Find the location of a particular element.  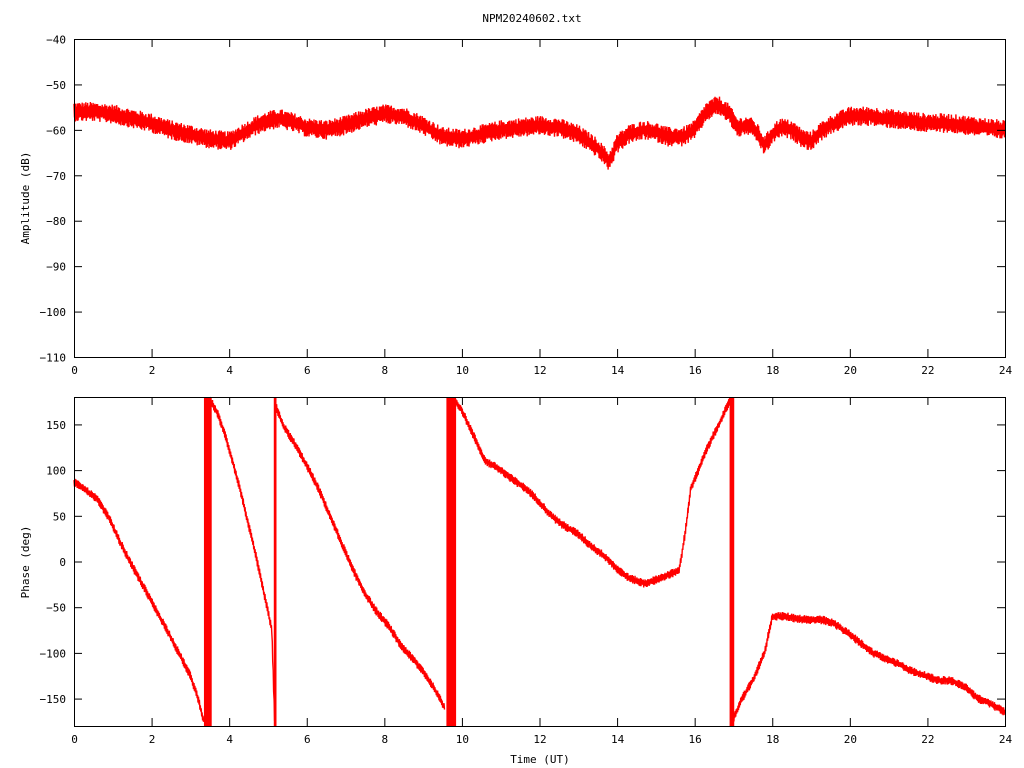

time-x-axis-label: Time (UT) is located at coordinates (540, 759).